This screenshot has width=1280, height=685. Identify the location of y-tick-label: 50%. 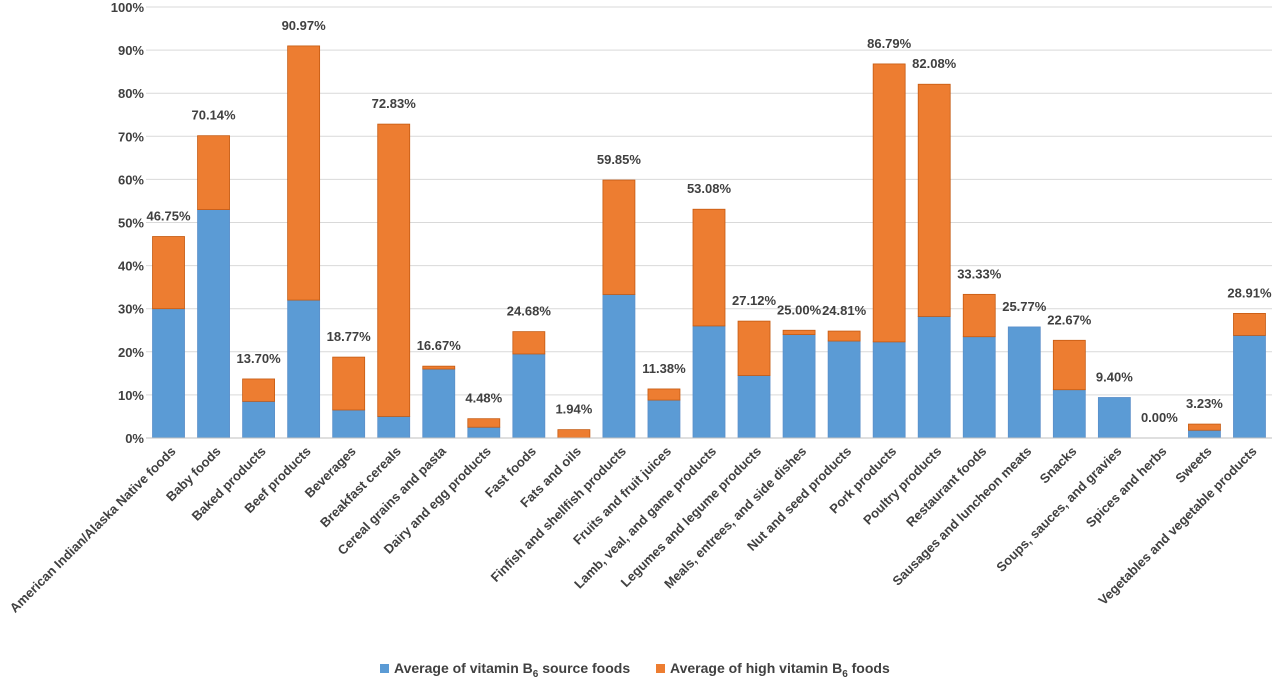
(131, 223).